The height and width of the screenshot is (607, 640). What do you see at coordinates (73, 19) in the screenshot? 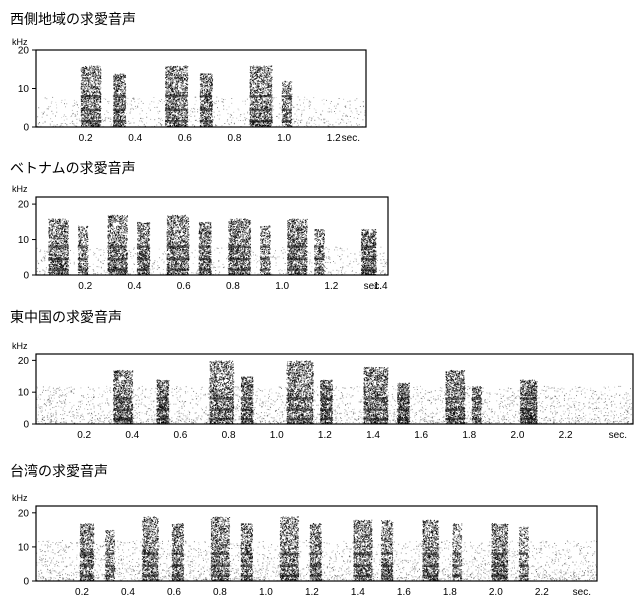
I see `panel-title: 西側地域の求愛音声` at bounding box center [73, 19].